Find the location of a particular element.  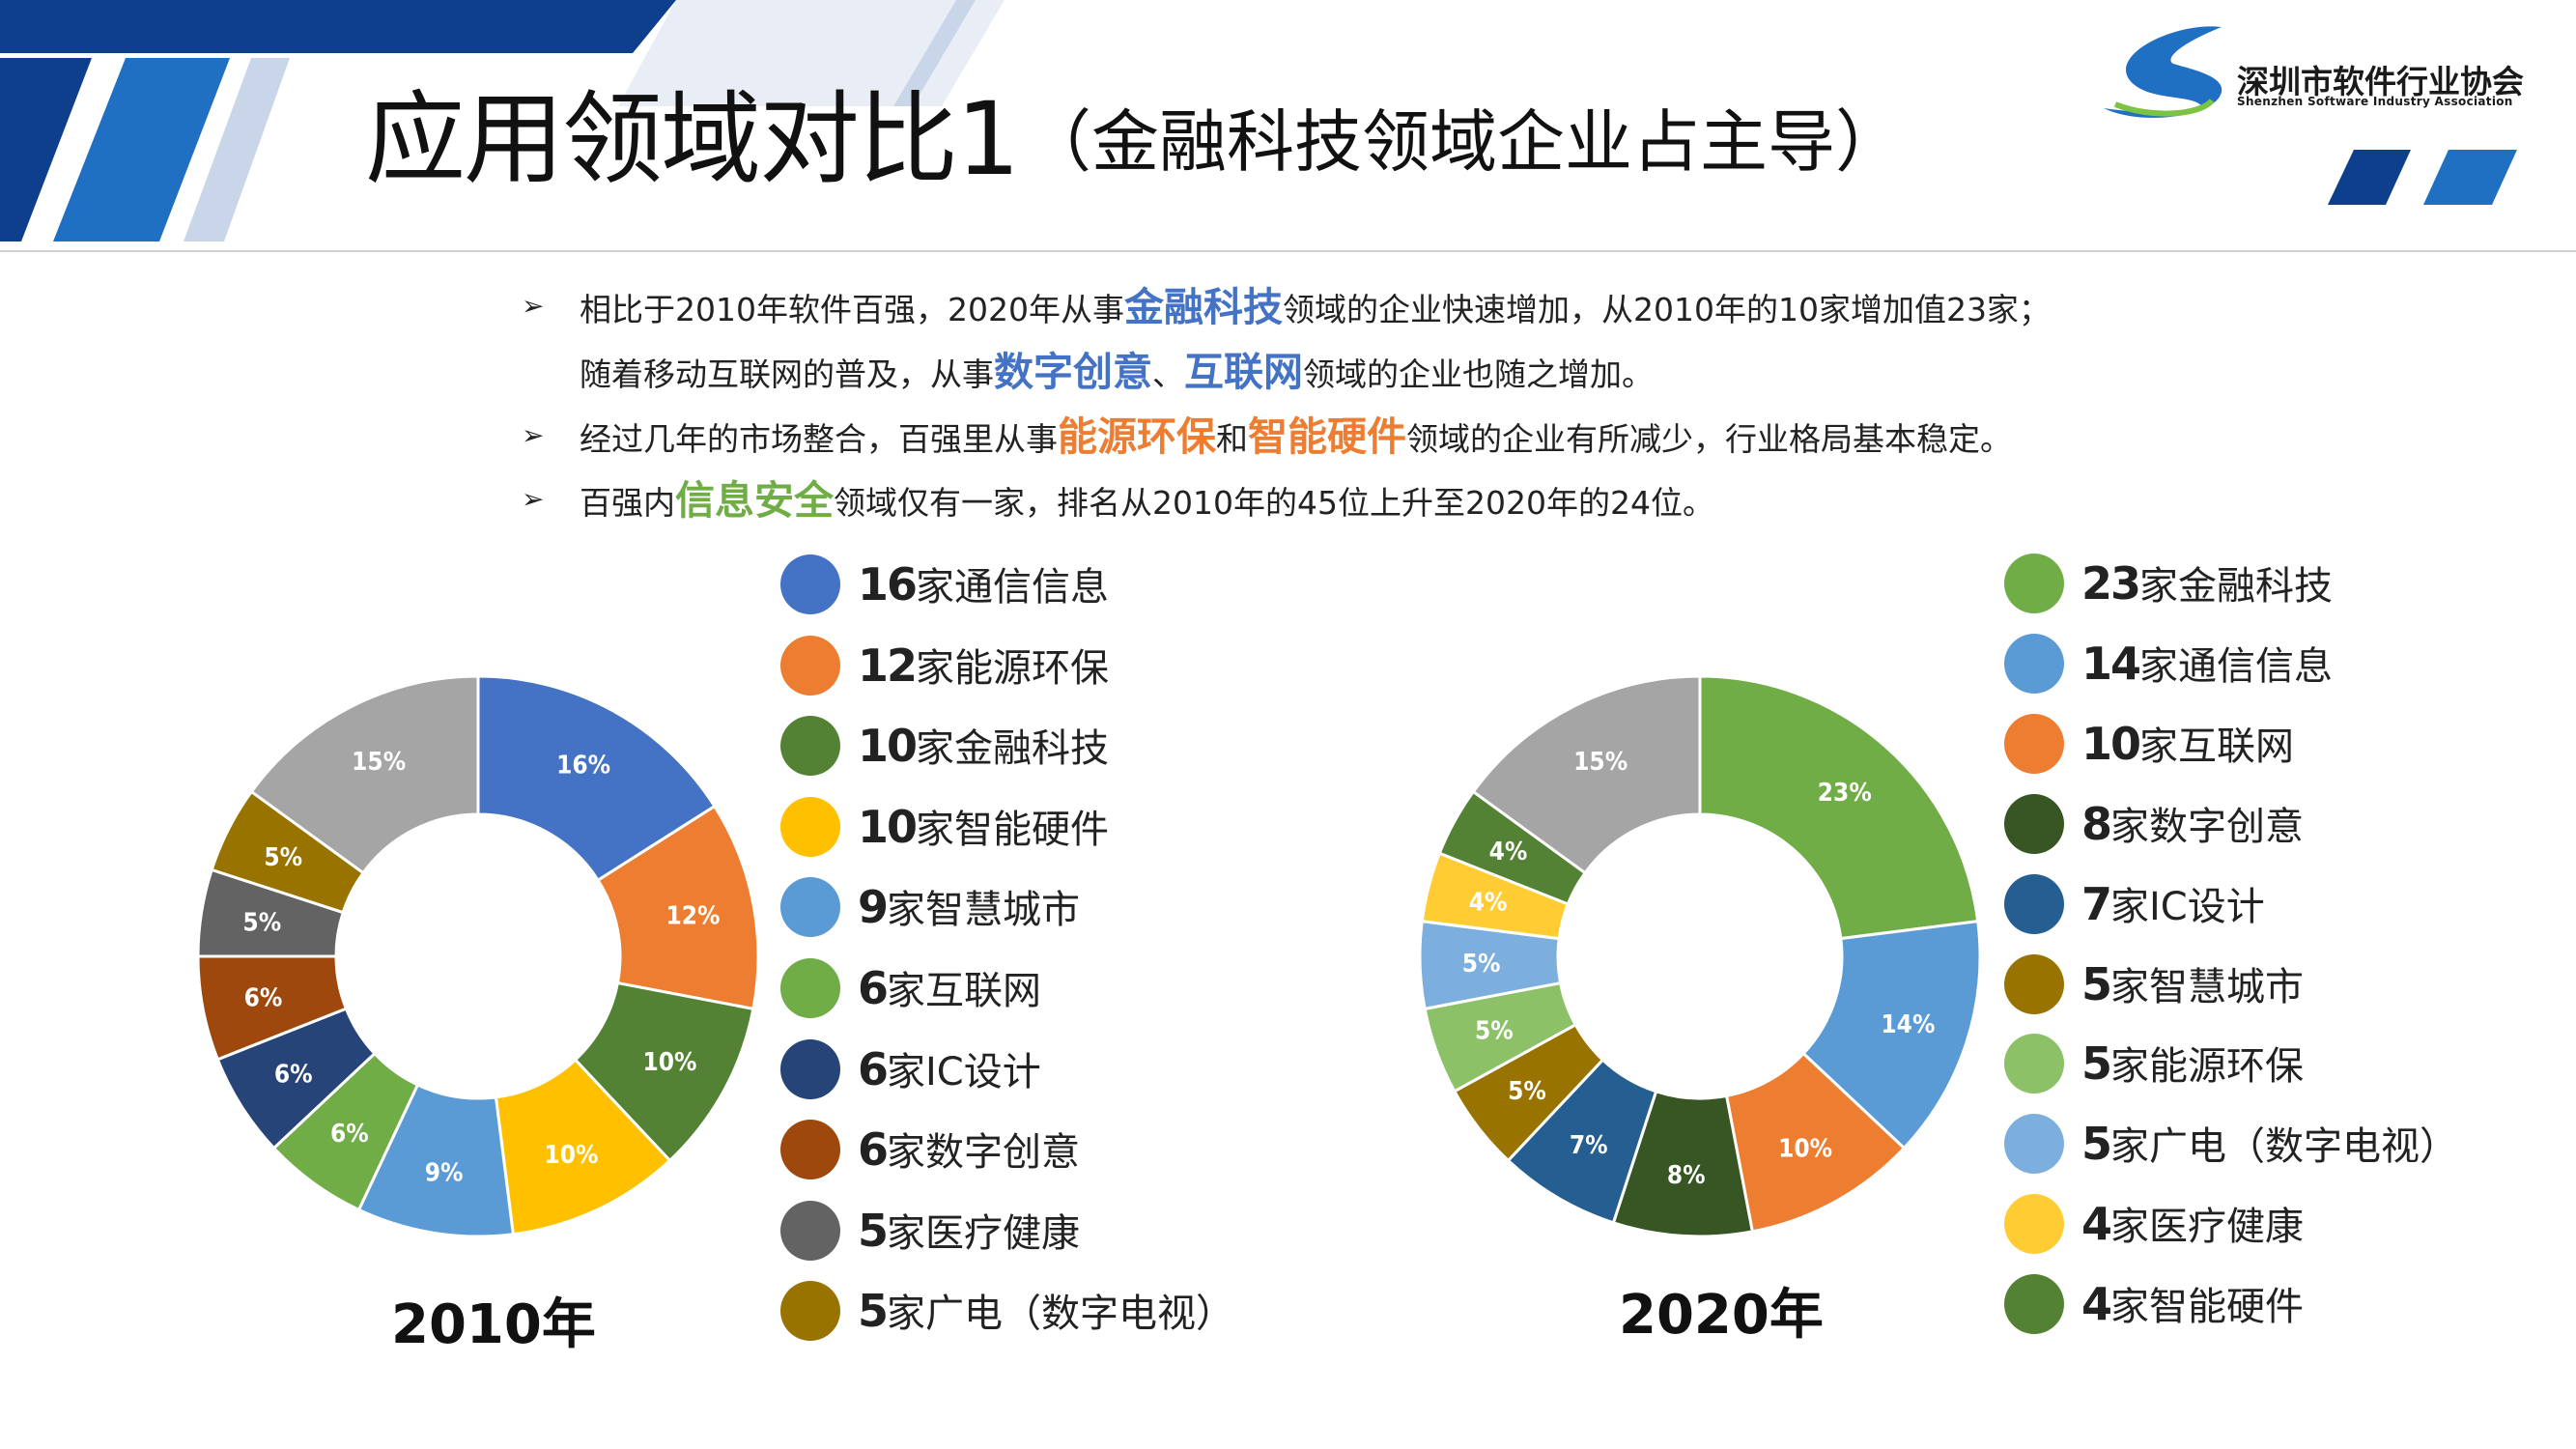

slice-percent-label: 12% is located at coordinates (692, 916).